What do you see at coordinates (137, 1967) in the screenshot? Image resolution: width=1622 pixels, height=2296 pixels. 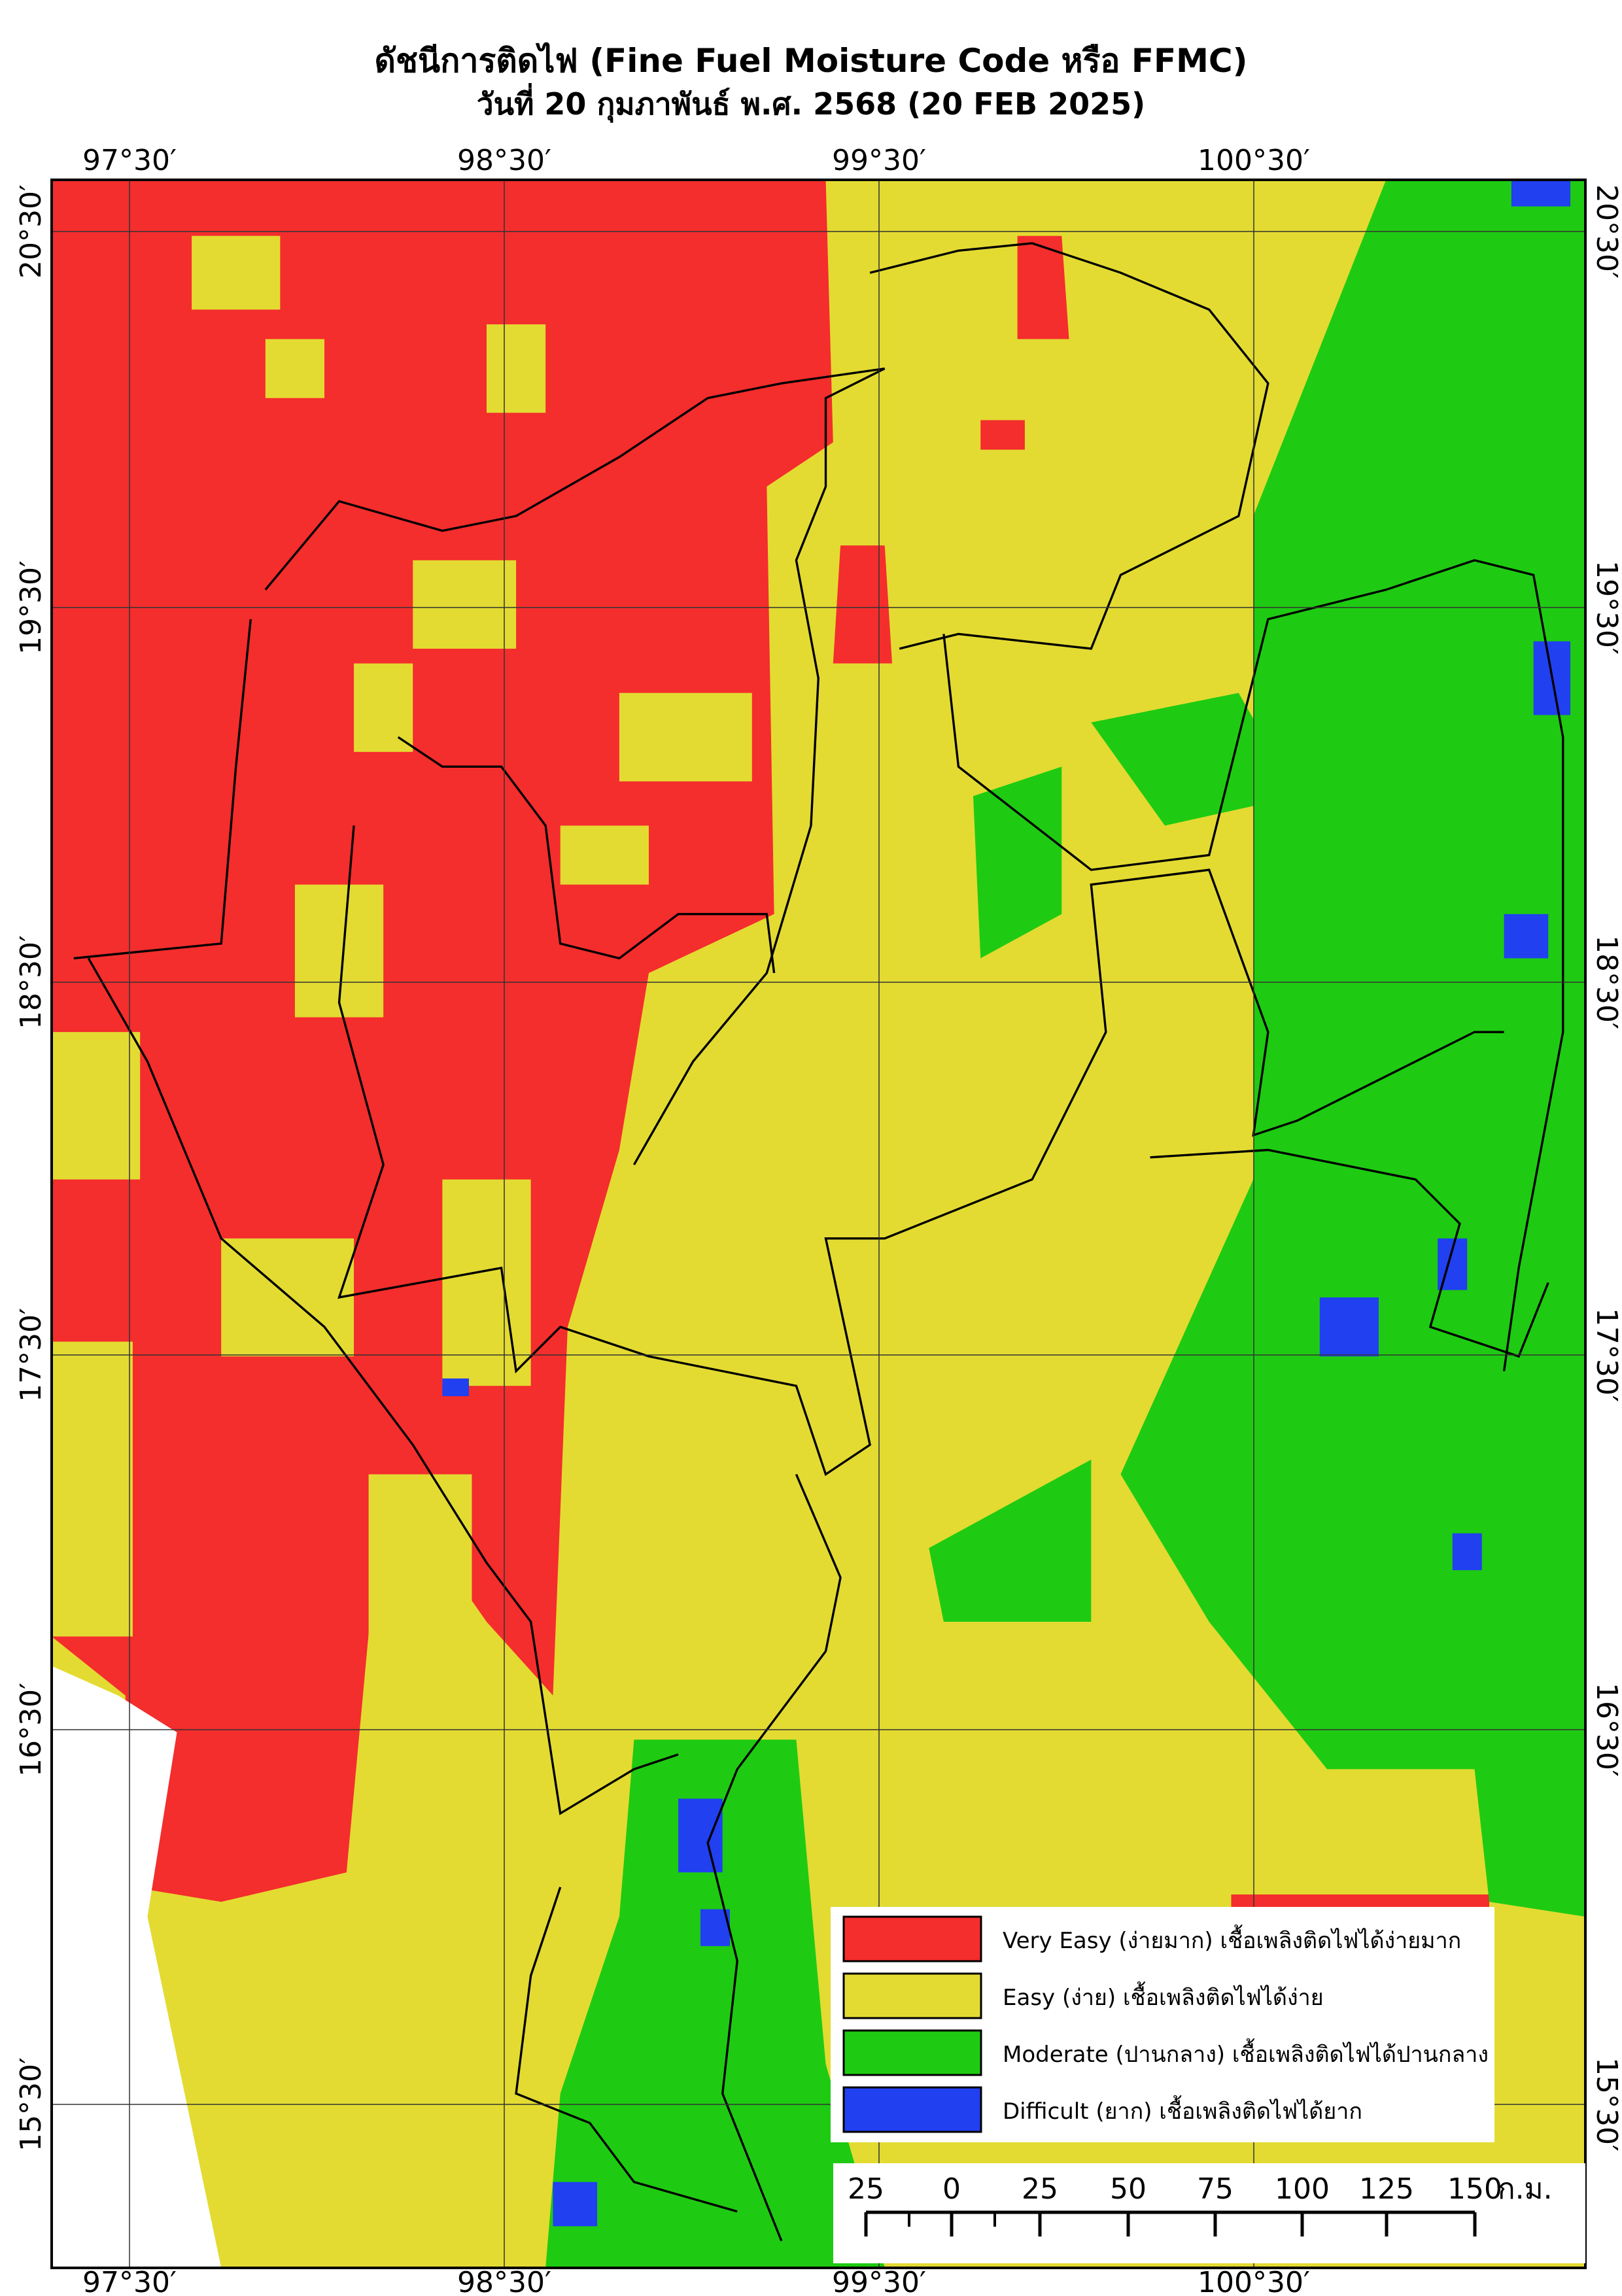 I see `sea` at bounding box center [137, 1967].